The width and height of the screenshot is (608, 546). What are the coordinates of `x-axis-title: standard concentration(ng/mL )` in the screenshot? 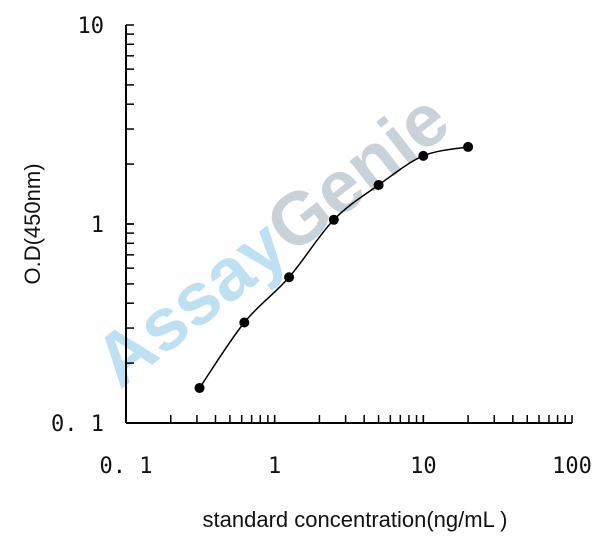 It's located at (355, 519).